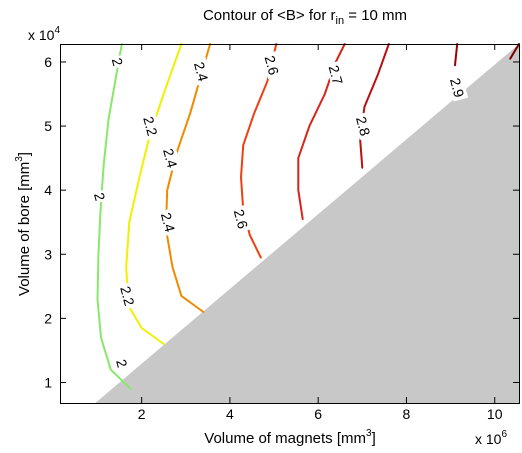 The width and height of the screenshot is (522, 453). Describe the element at coordinates (142, 414) in the screenshot. I see `x-tick-label: 2` at that location.